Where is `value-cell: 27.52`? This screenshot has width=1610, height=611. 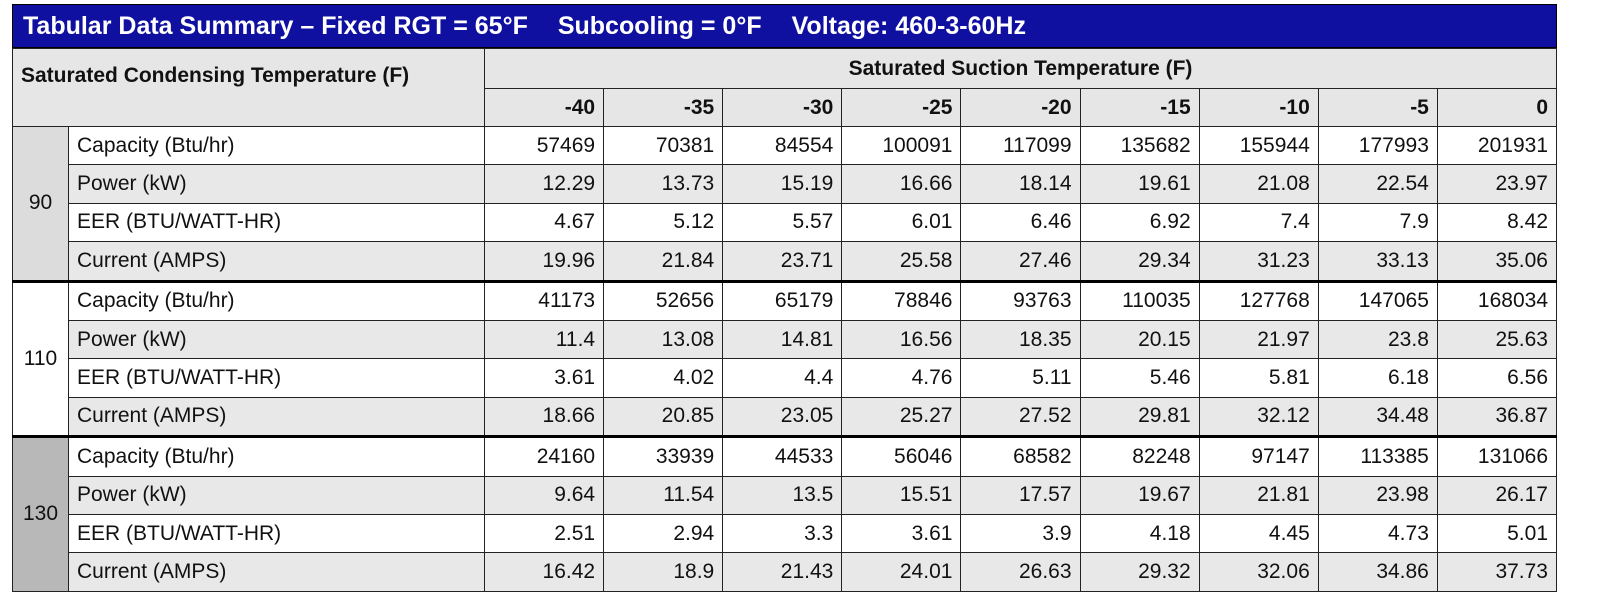
value-cell: 27.52 is located at coordinates (1020, 417).